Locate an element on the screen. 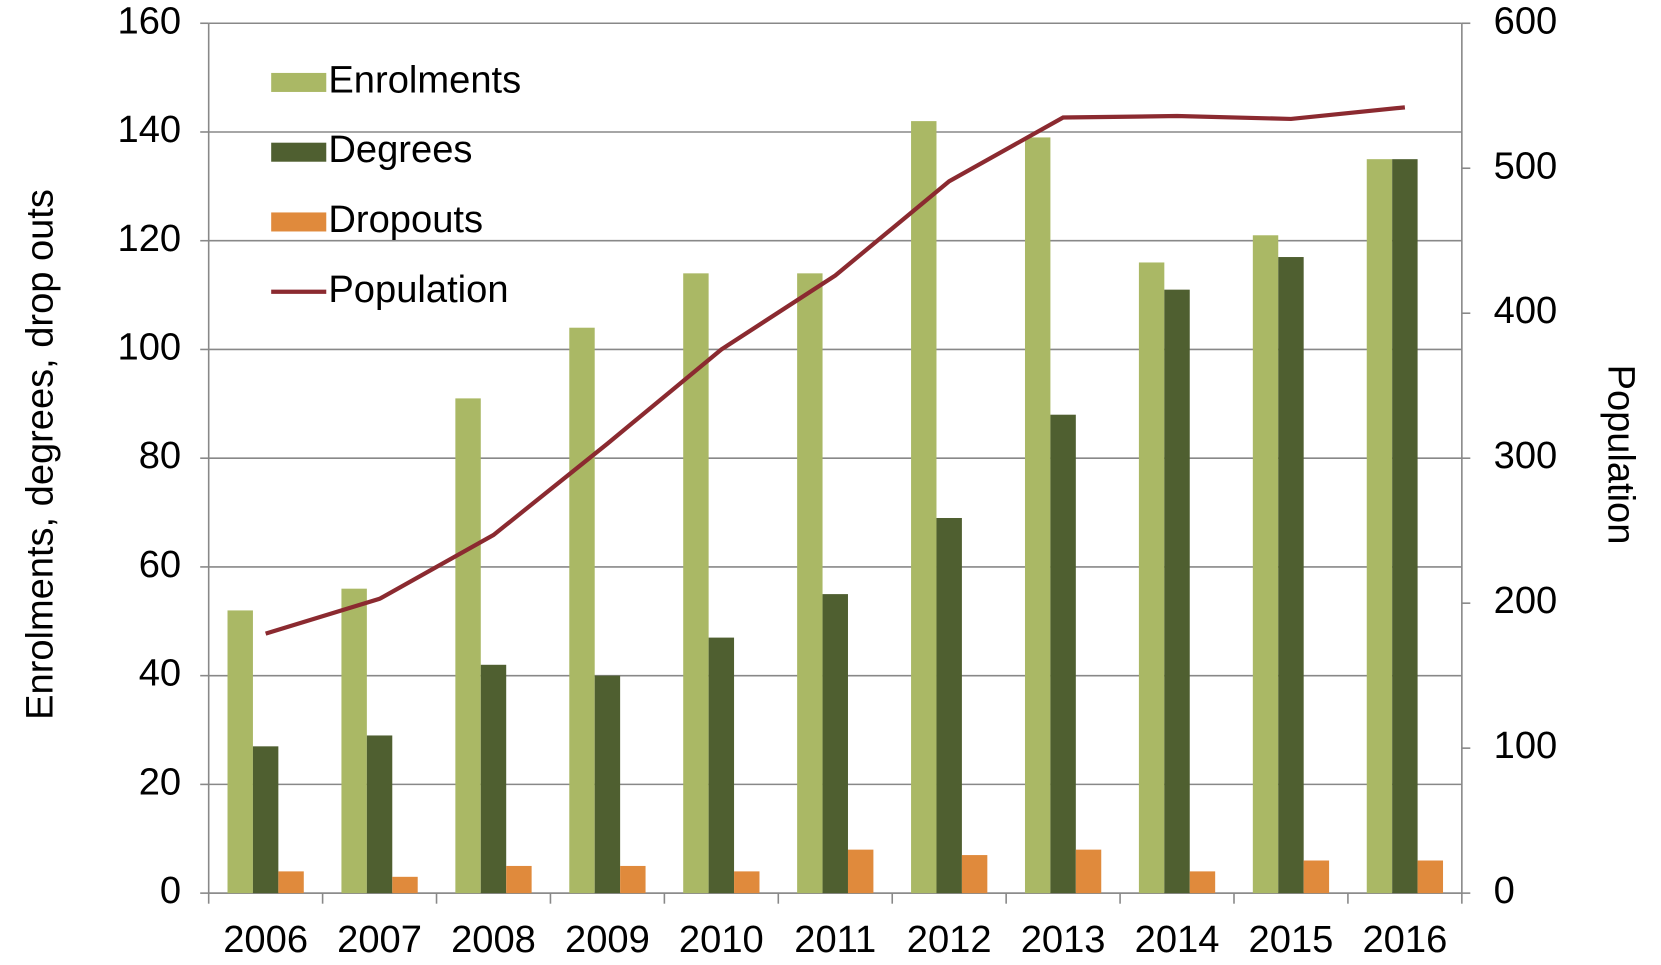 This screenshot has width=1661, height=965. y2-tick-label: 400 is located at coordinates (1526, 311).